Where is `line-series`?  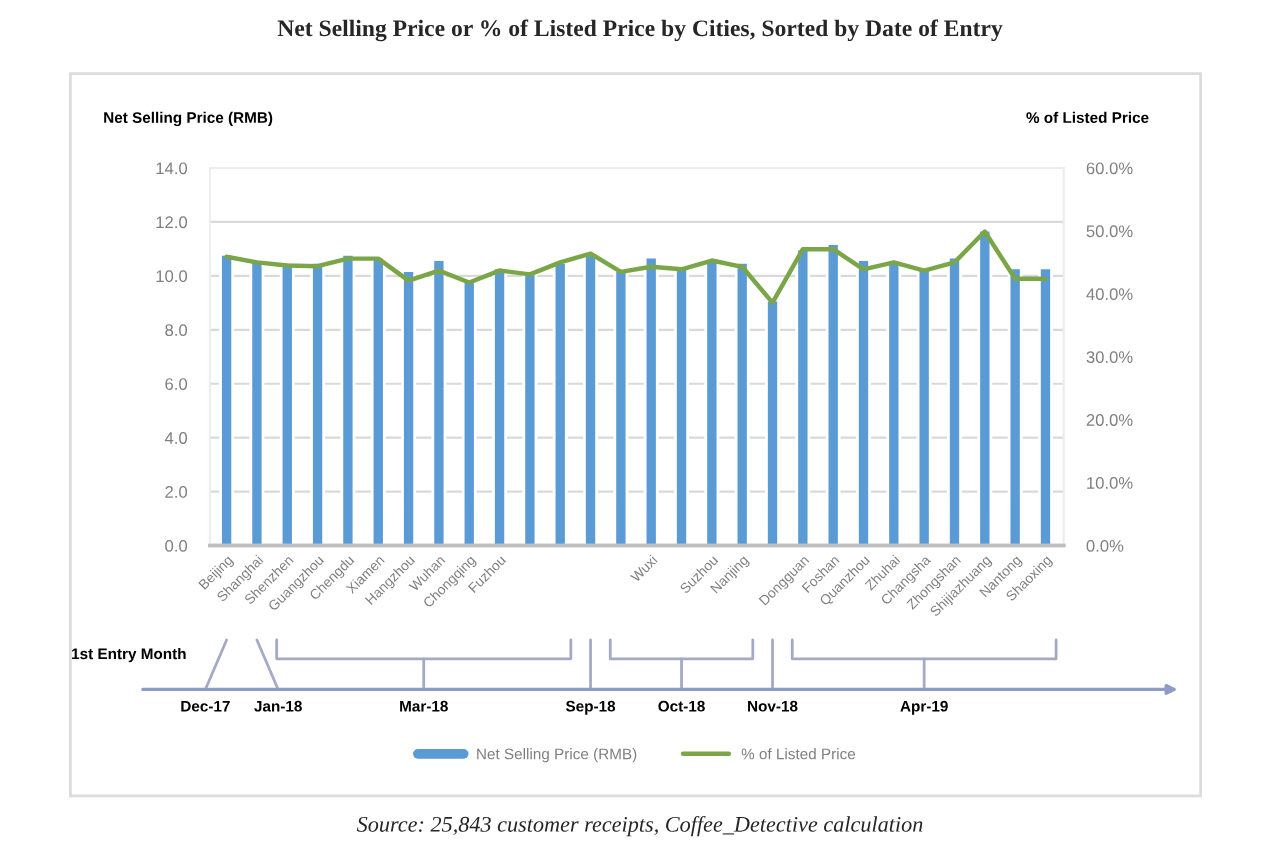 line-series is located at coordinates (636, 267).